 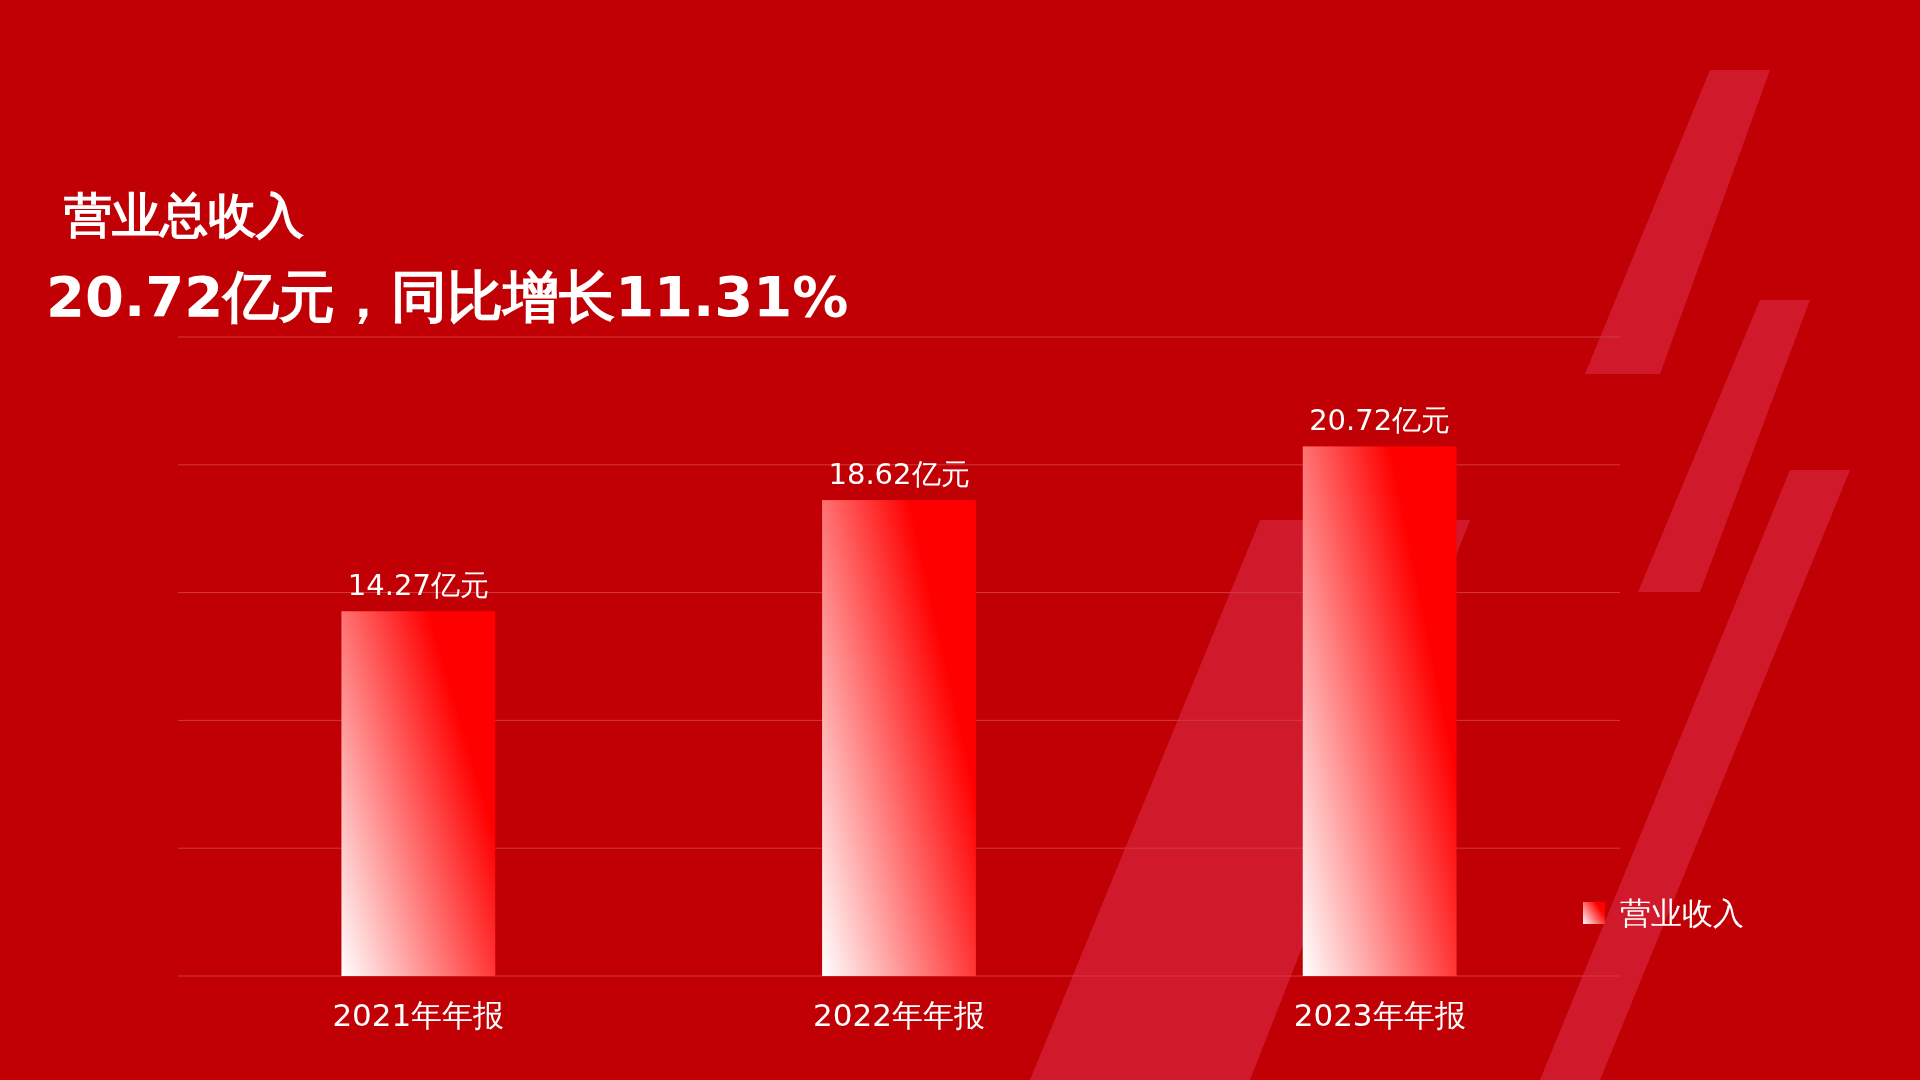 What do you see at coordinates (418, 585) in the screenshot?
I see `data-label: 14.27亿元` at bounding box center [418, 585].